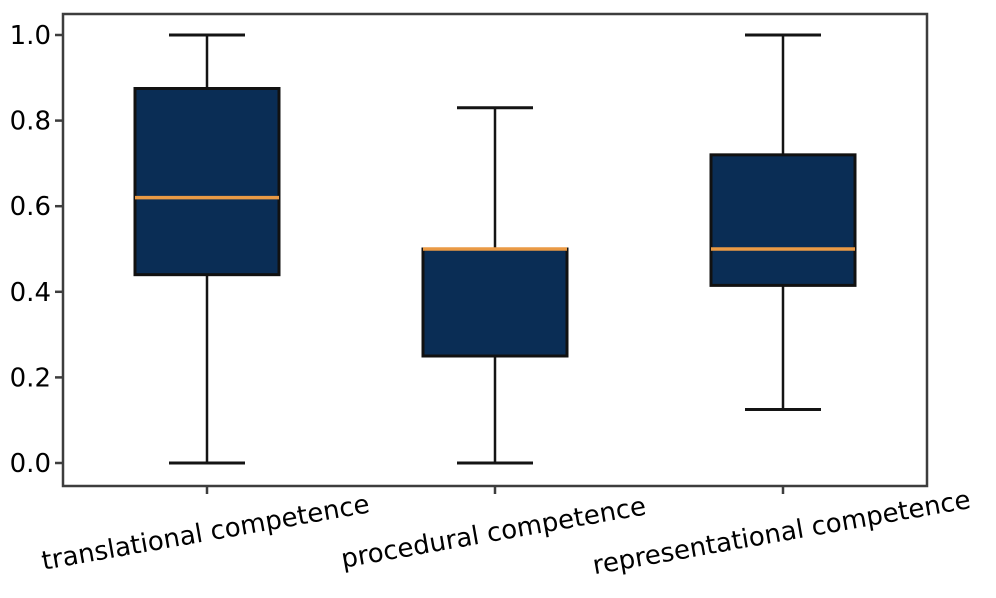 The image size is (996, 598). Describe the element at coordinates (205, 533) in the screenshot. I see `x-tick-label: translational competence` at that location.